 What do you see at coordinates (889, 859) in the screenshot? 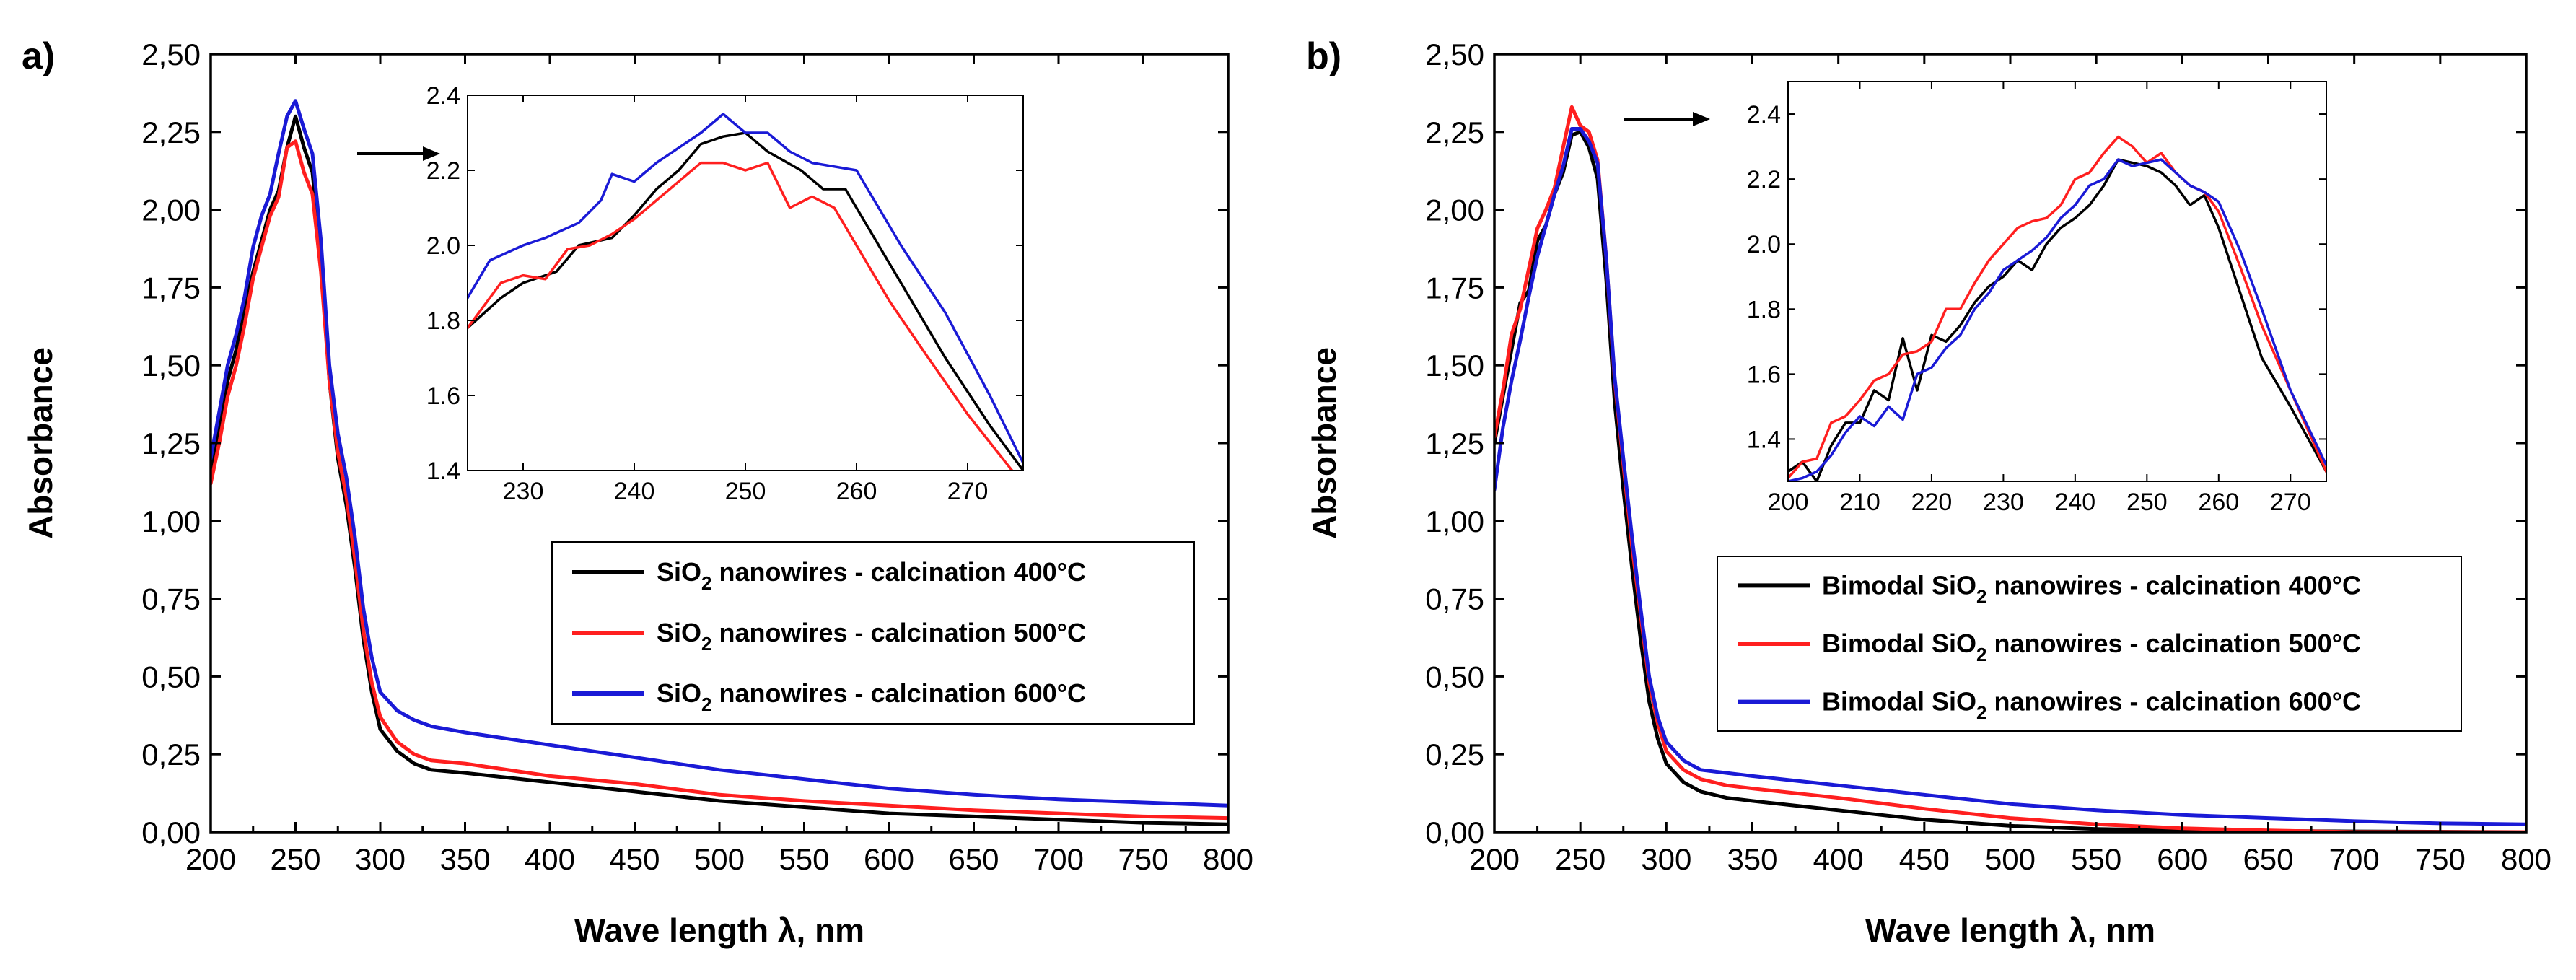
I see `x-tick-label: 600` at bounding box center [889, 859].